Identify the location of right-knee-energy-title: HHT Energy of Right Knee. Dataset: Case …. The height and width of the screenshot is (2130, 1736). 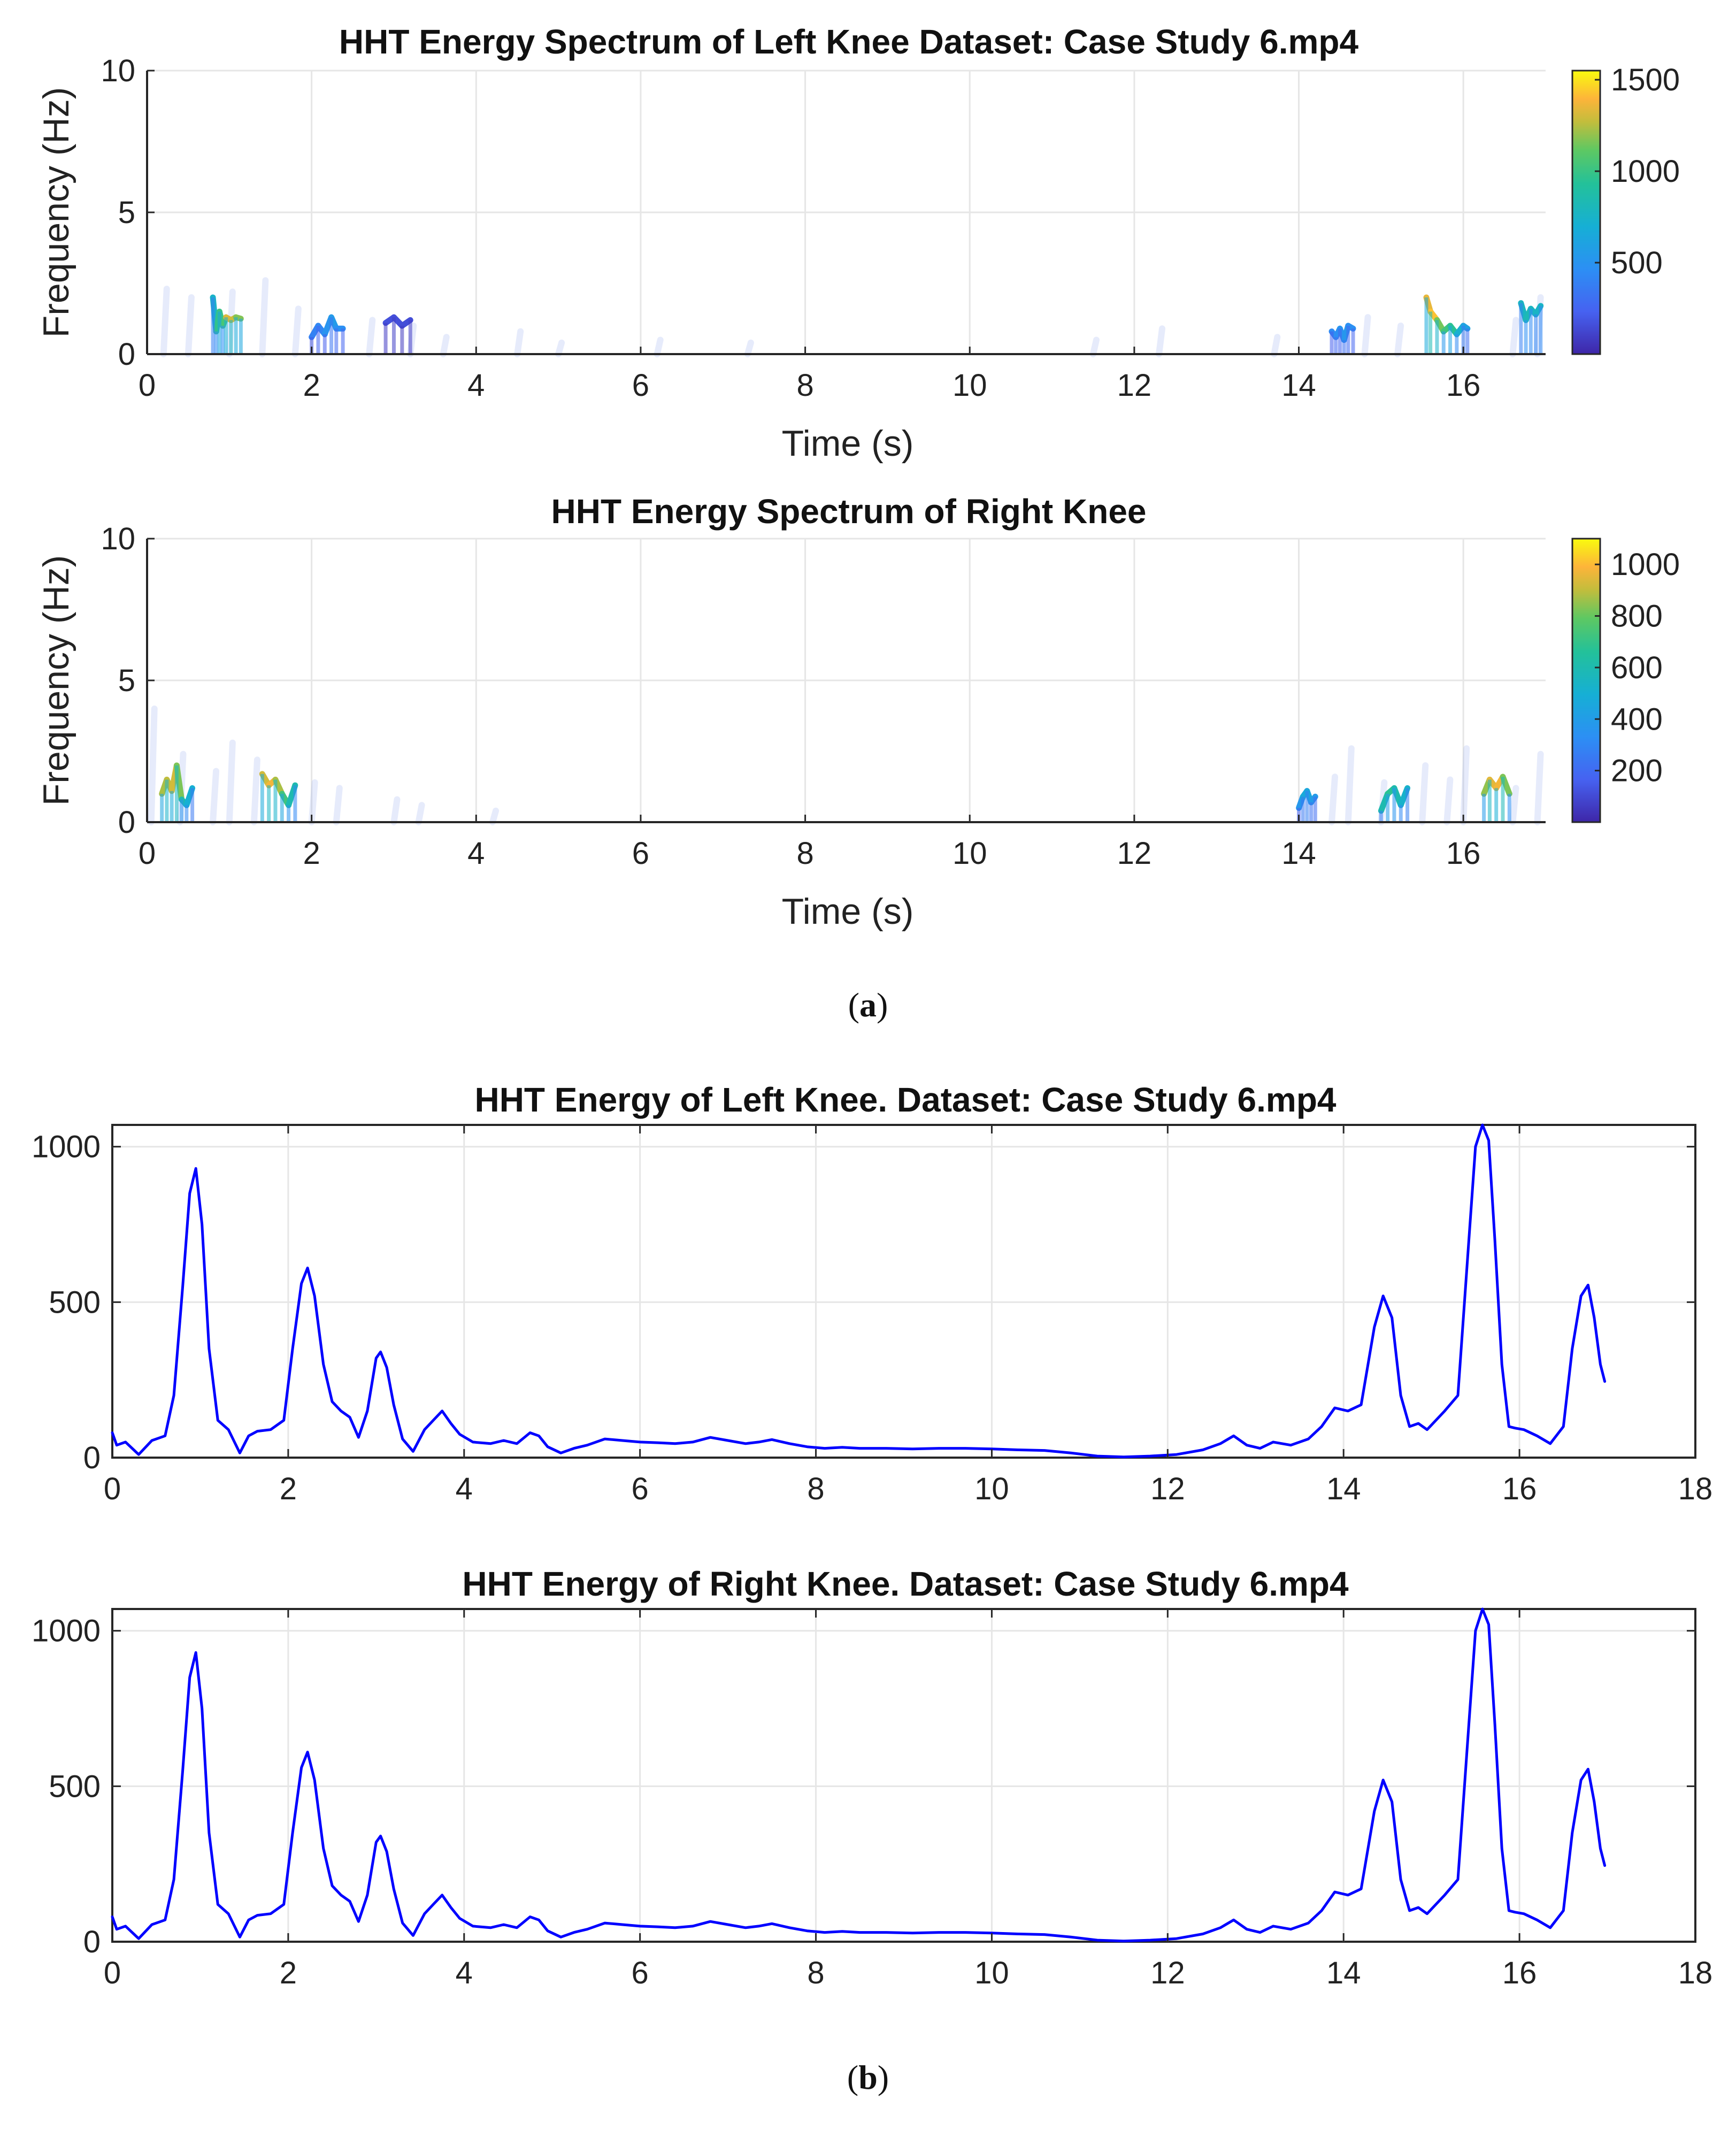
(905, 1584).